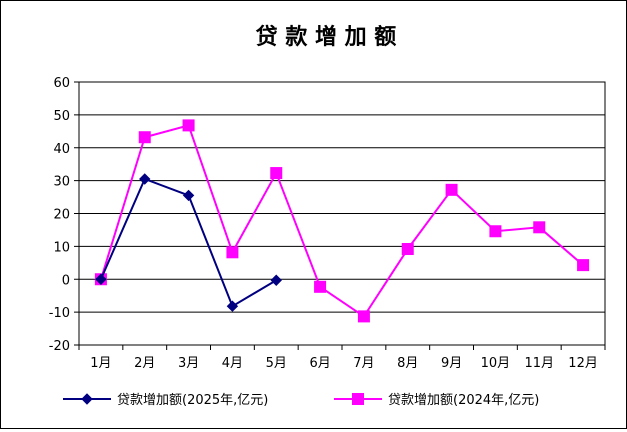 The image size is (627, 432). I want to click on y-tick-label: -20, so click(59, 346).